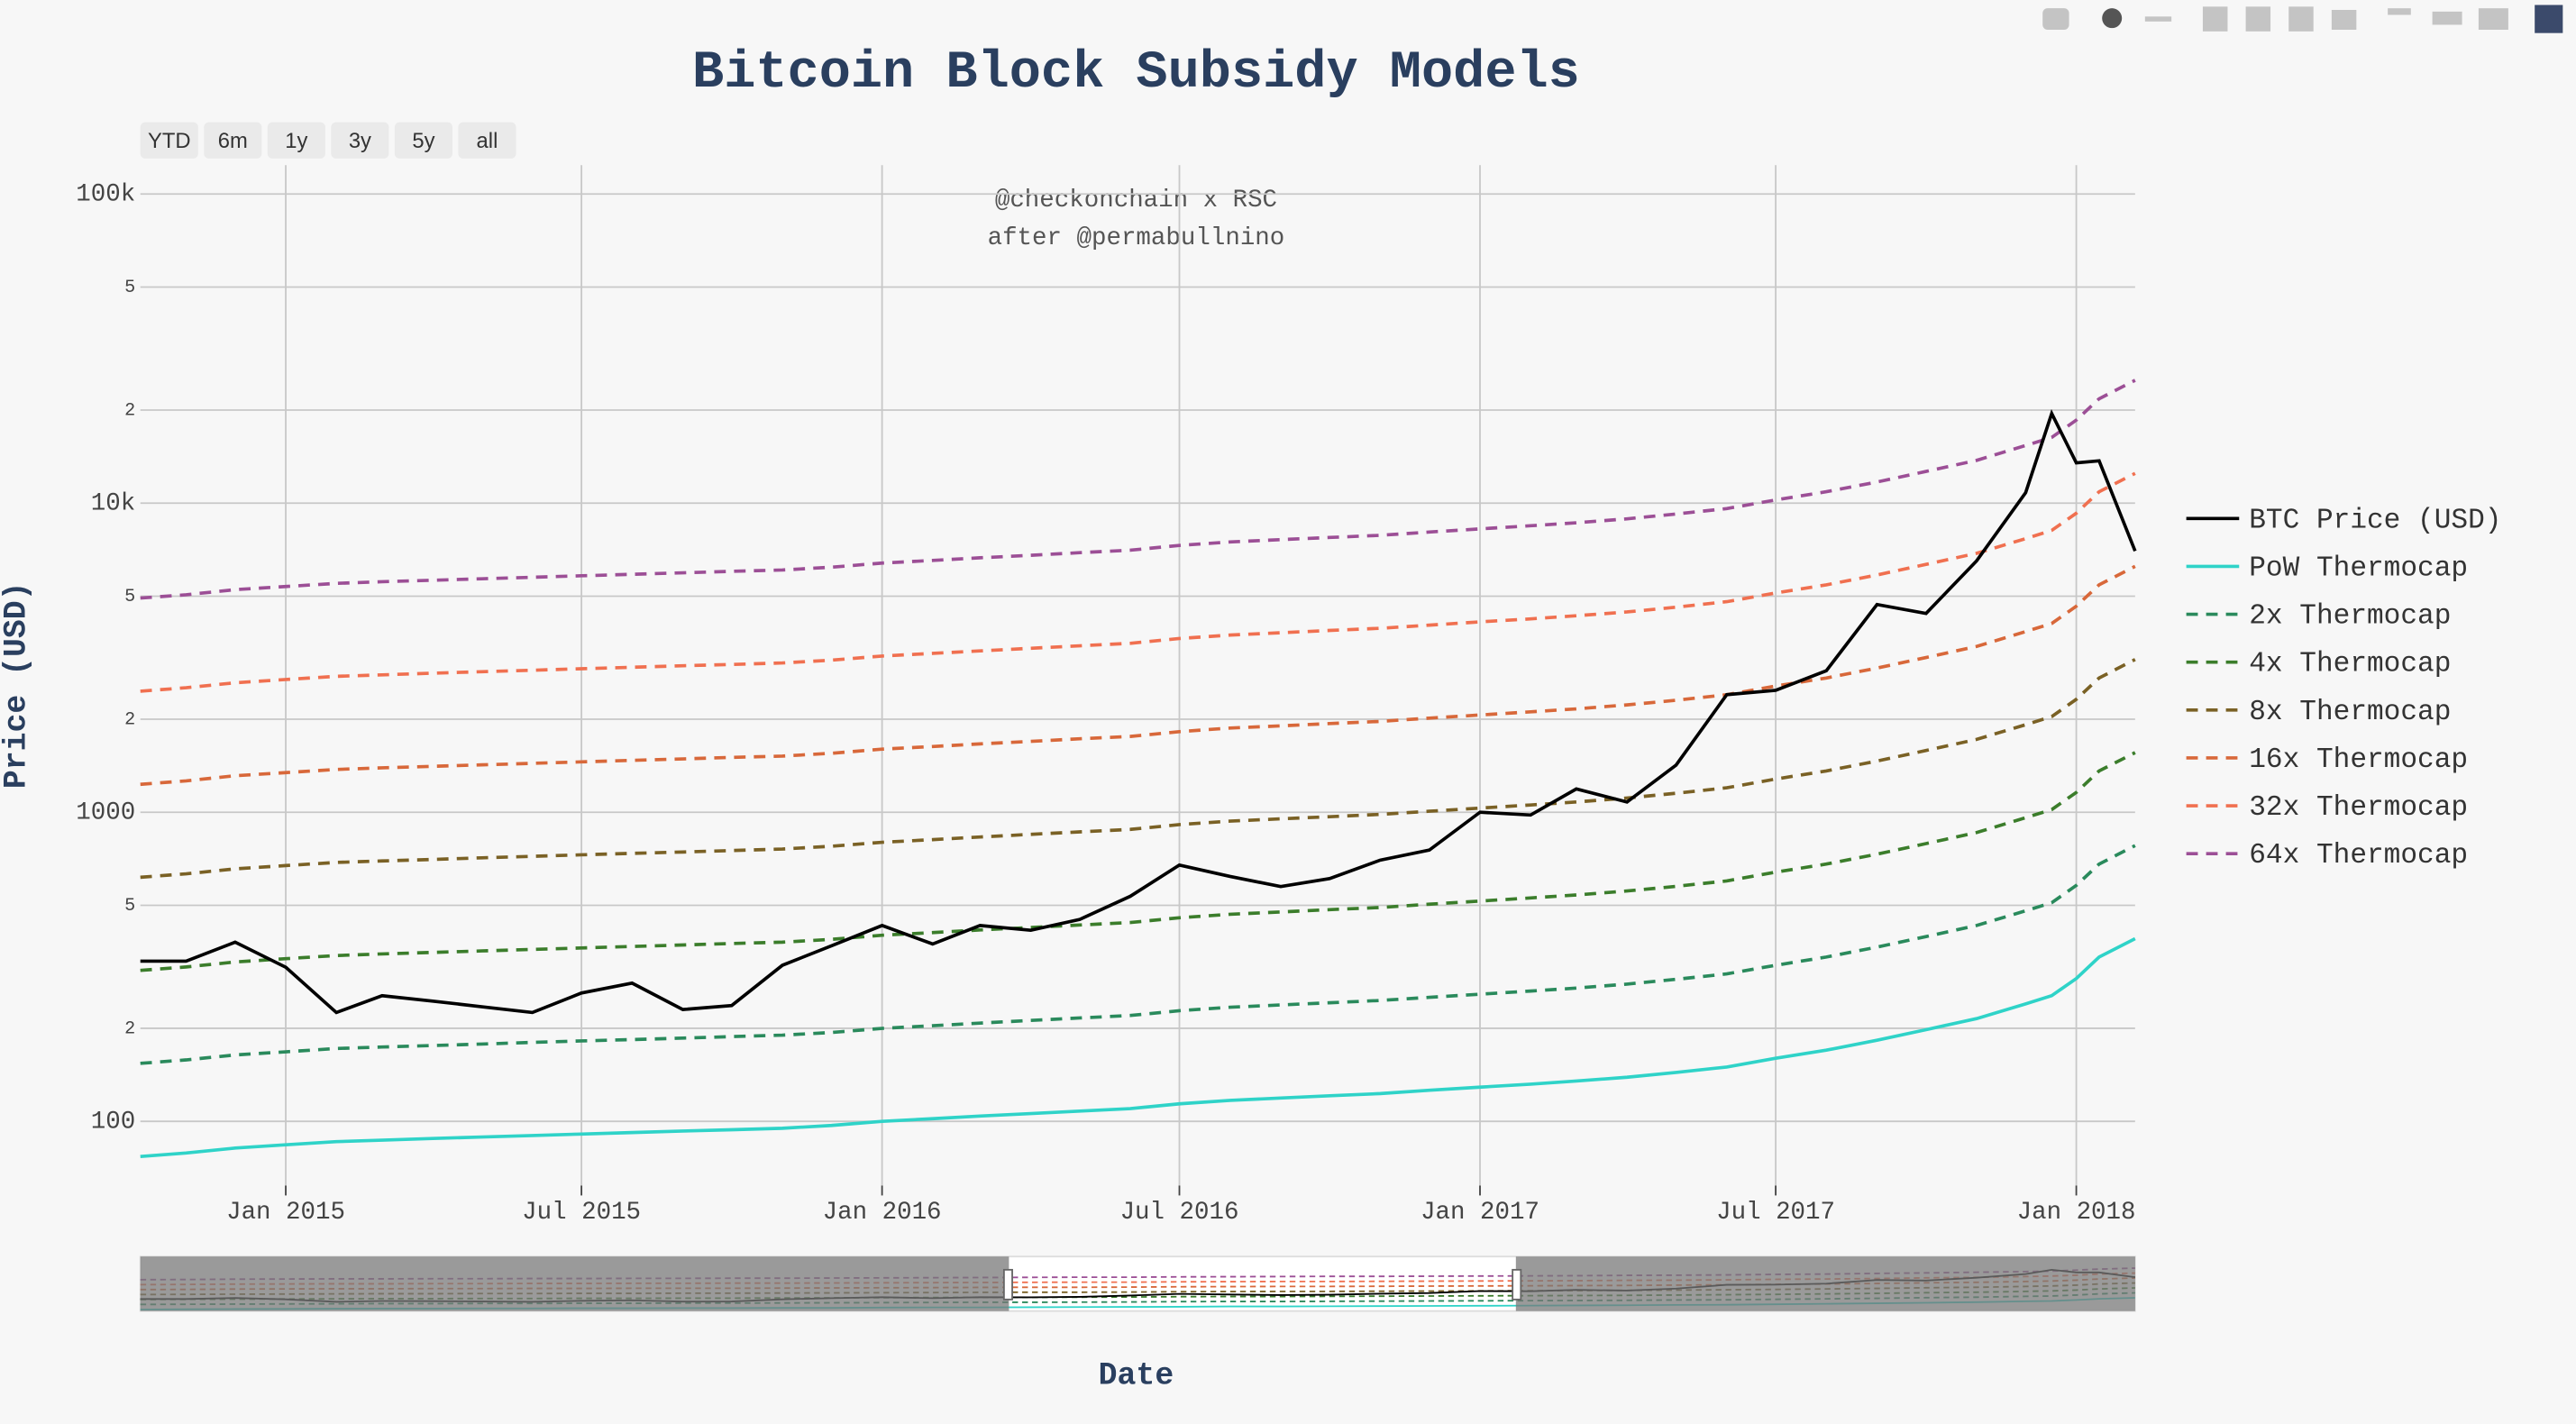 The image size is (2576, 1424). Describe the element at coordinates (2076, 1213) in the screenshot. I see `x-tick-label: Jan 2018` at that location.